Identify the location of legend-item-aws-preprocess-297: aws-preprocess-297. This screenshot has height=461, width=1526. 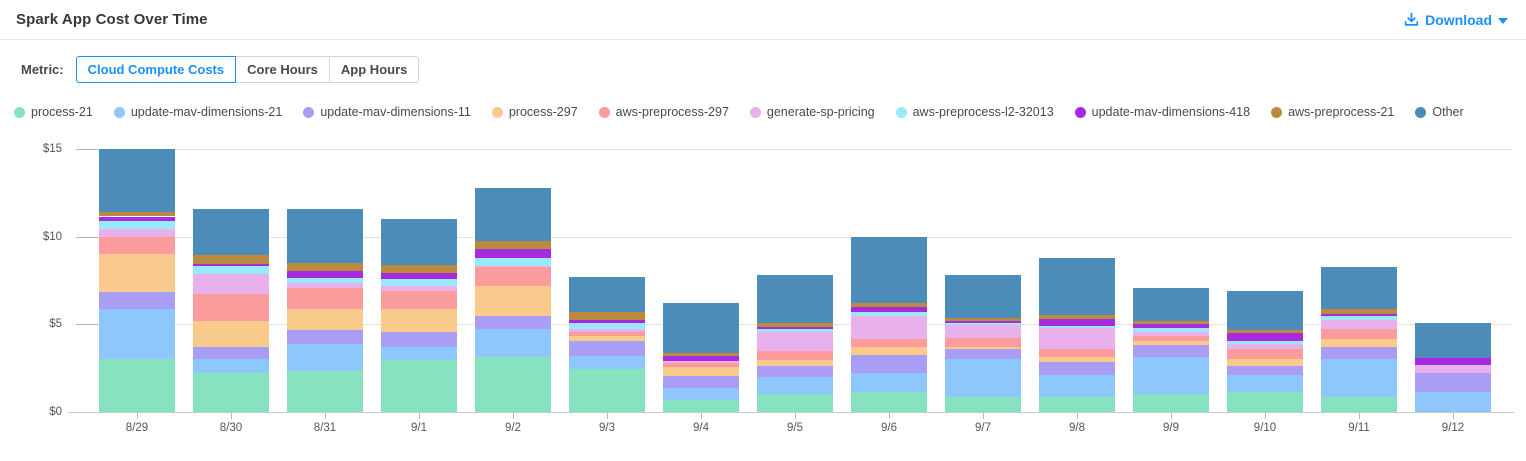
(663, 112).